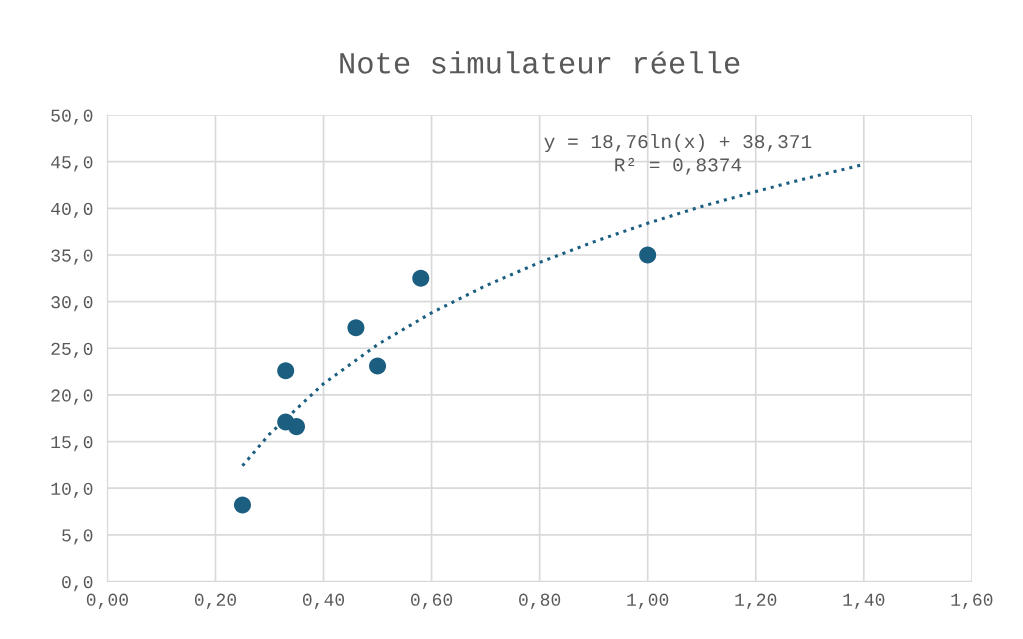 The image size is (1023, 639). Describe the element at coordinates (972, 601) in the screenshot. I see `x-tick-label: 1,60` at that location.